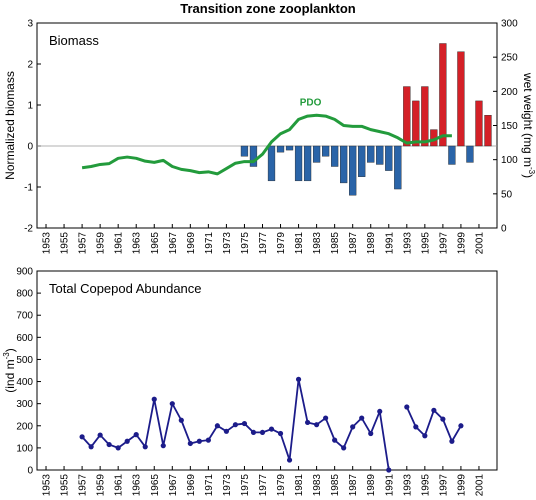  Describe the element at coordinates (119, 243) in the screenshot. I see `x-tick-label: 1961` at that location.